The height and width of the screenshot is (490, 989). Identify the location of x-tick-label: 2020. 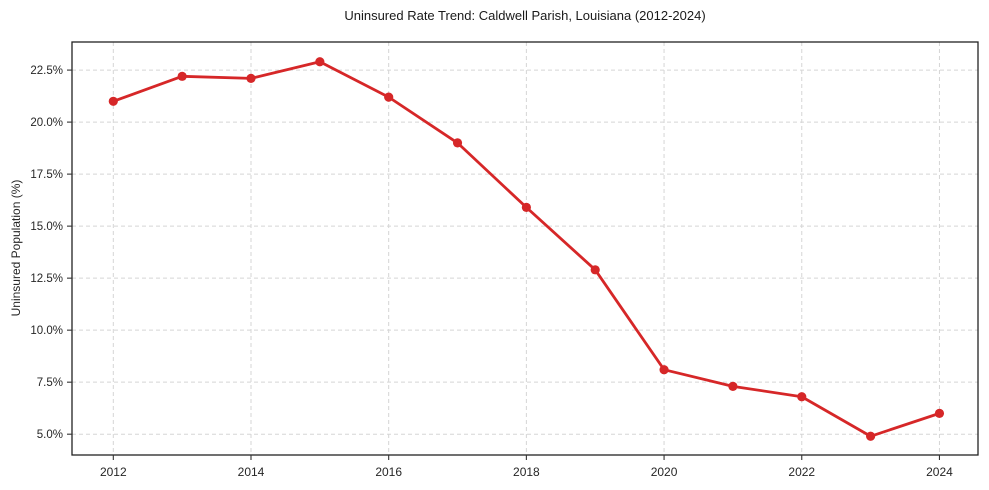
(664, 472).